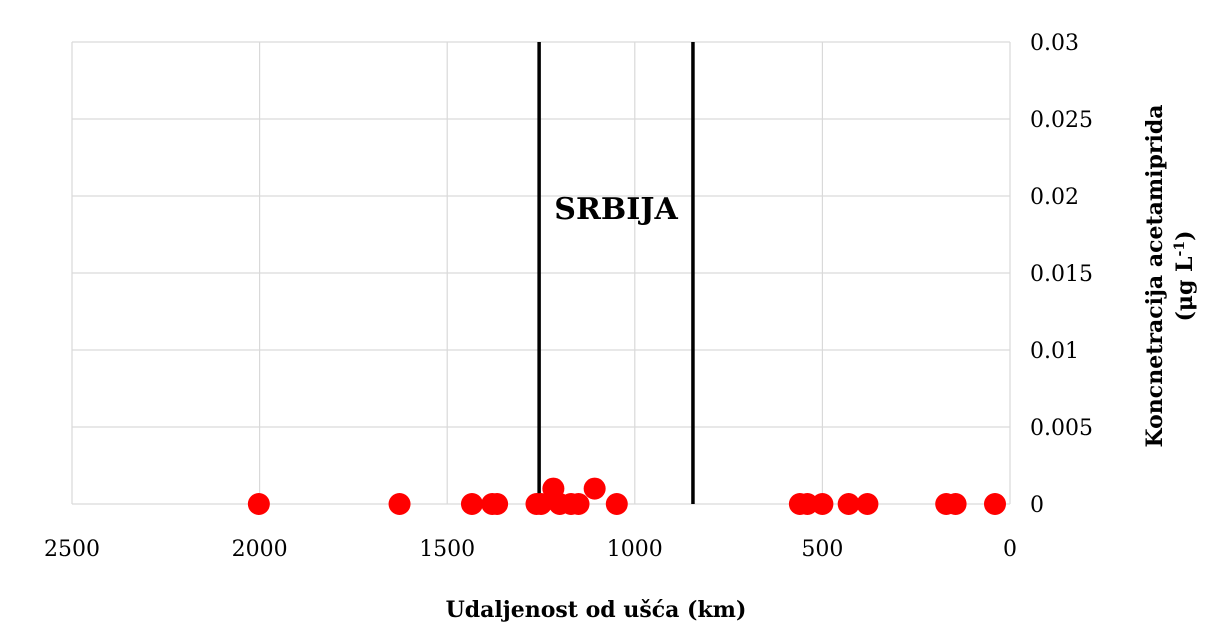 The image size is (1223, 631). What do you see at coordinates (260, 549) in the screenshot?
I see `x-tick-label: 2000` at bounding box center [260, 549].